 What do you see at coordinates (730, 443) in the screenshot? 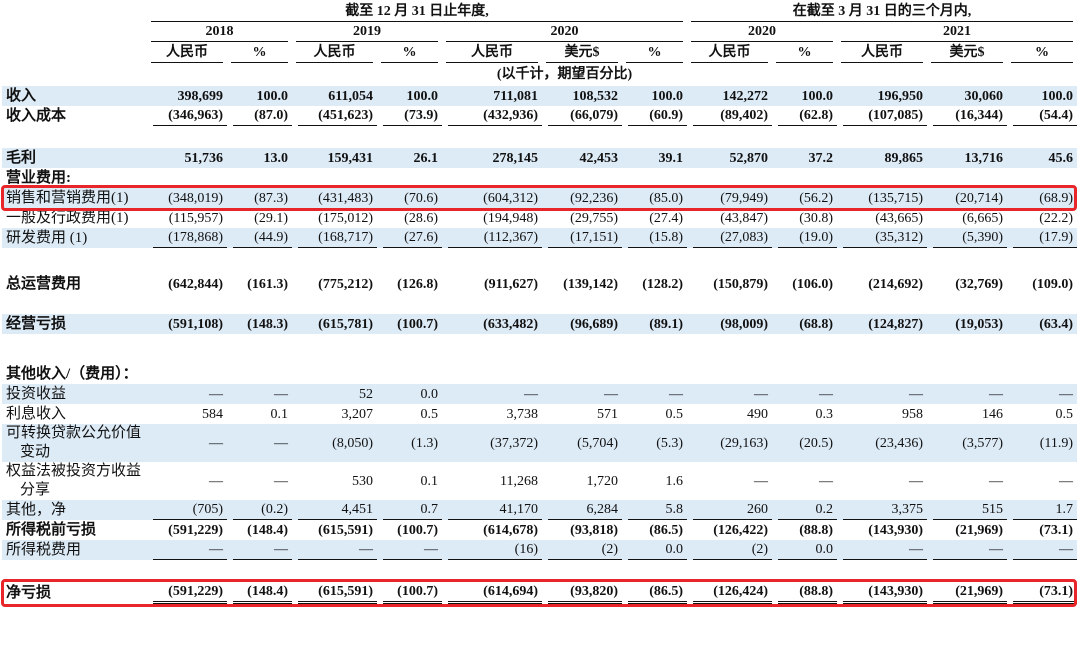
I see `value-cell: (29,163)` at bounding box center [730, 443].